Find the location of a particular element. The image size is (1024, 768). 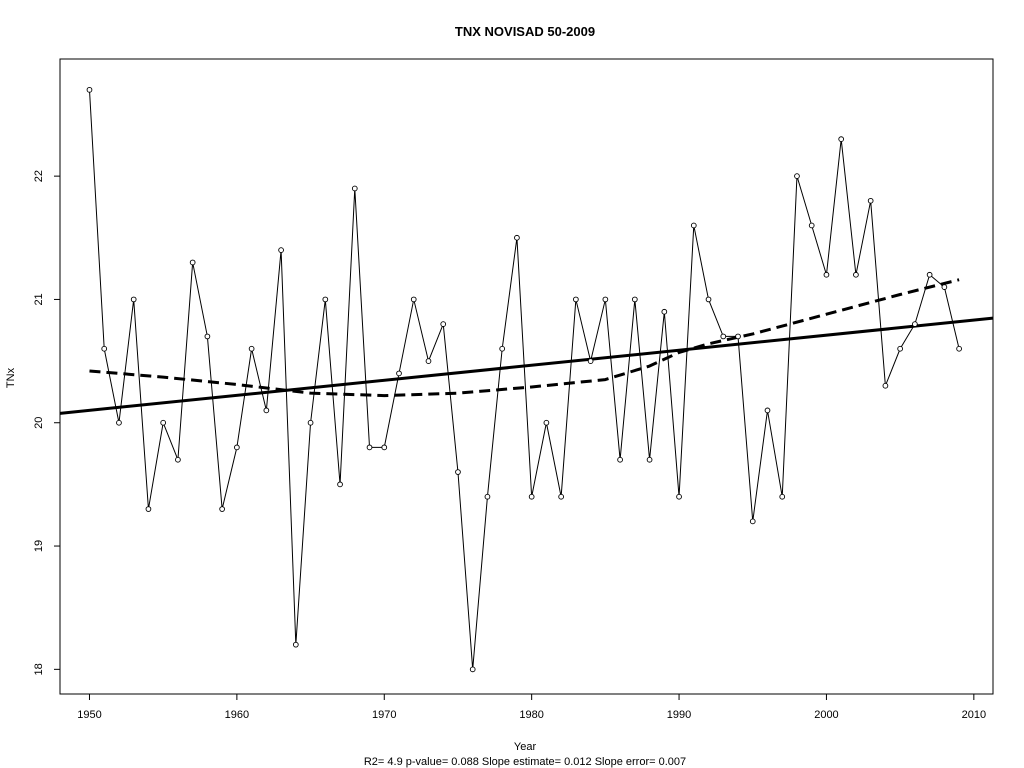

y-tick-label: 19 is located at coordinates (39, 546).